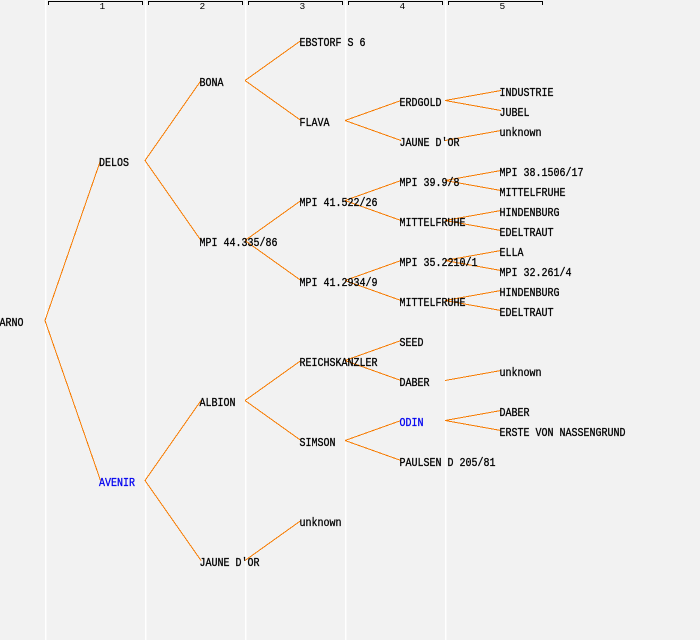  Describe the element at coordinates (430, 183) in the screenshot. I see `svg-text: MPI 39.9/8` at that location.